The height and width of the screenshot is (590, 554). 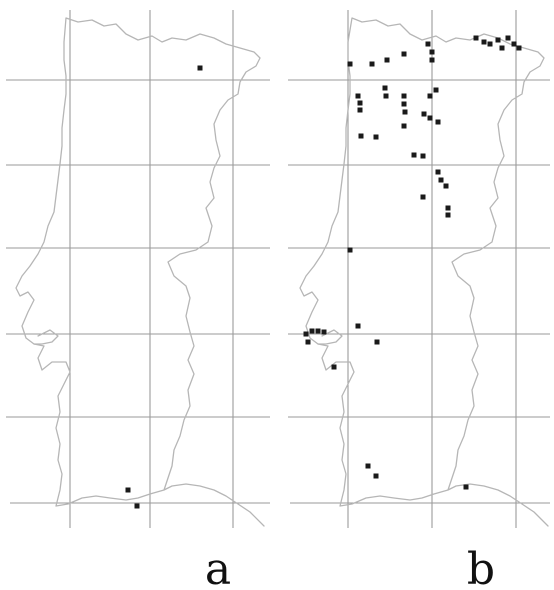 I want to click on panel-b-estuary, so click(x=330, y=337).